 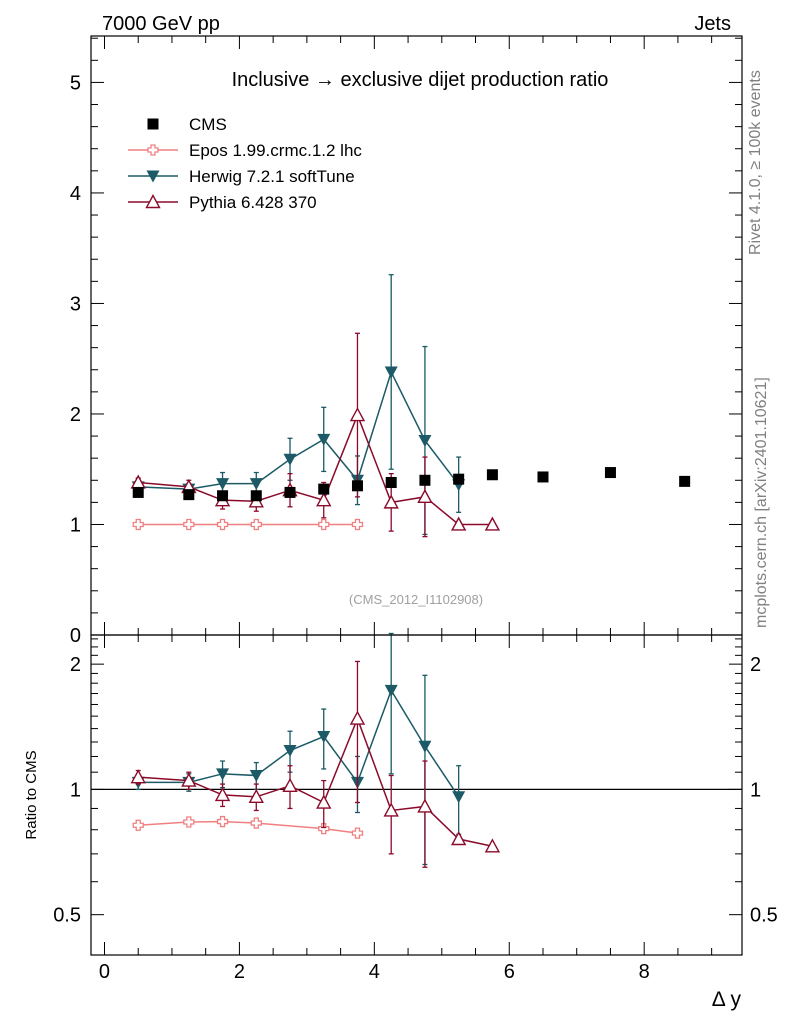 What do you see at coordinates (75, 83) in the screenshot?
I see `main-y-tick-label: 5` at bounding box center [75, 83].